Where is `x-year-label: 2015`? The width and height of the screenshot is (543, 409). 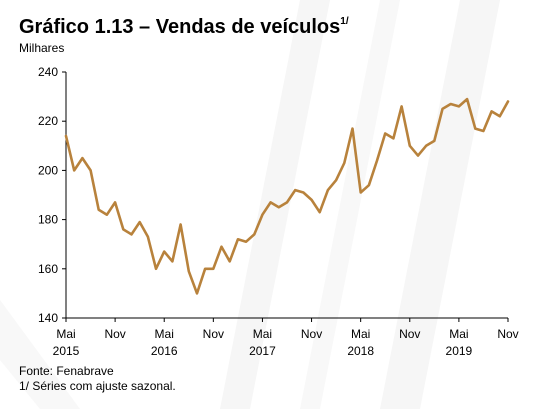
x-year-label: 2015 is located at coordinates (66, 351).